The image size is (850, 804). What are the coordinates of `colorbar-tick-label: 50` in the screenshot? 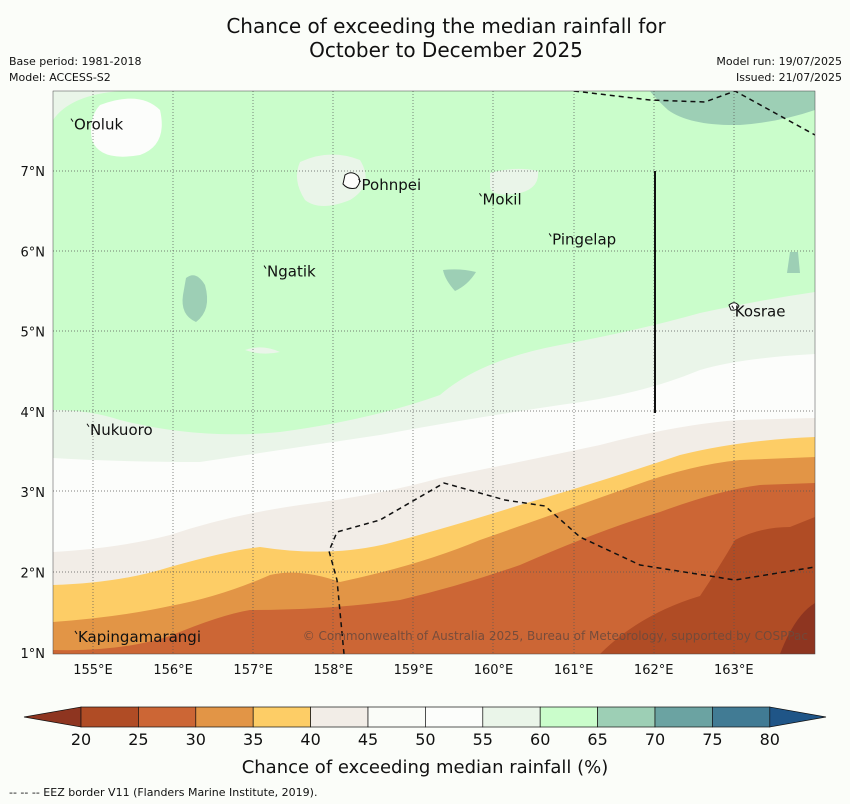 It's located at (425, 739).